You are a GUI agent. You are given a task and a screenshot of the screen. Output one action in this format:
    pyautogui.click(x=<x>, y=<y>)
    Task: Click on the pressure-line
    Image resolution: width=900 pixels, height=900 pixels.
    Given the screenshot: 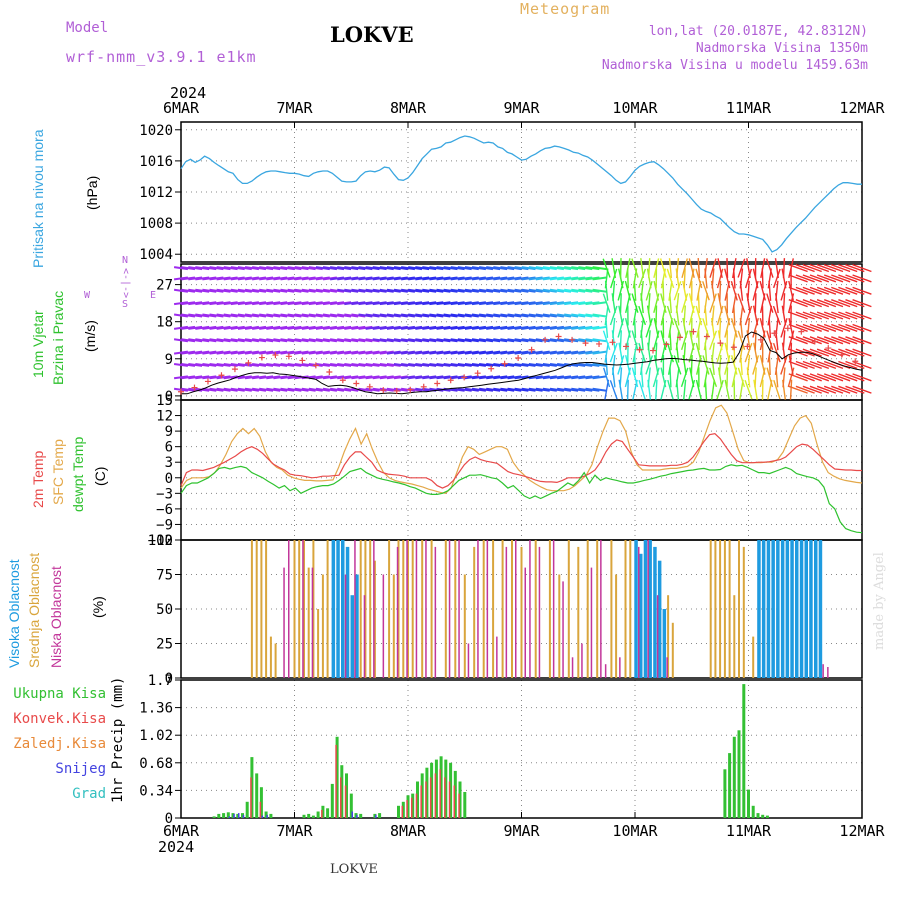 What is the action you would take?
    pyautogui.click(x=521, y=194)
    